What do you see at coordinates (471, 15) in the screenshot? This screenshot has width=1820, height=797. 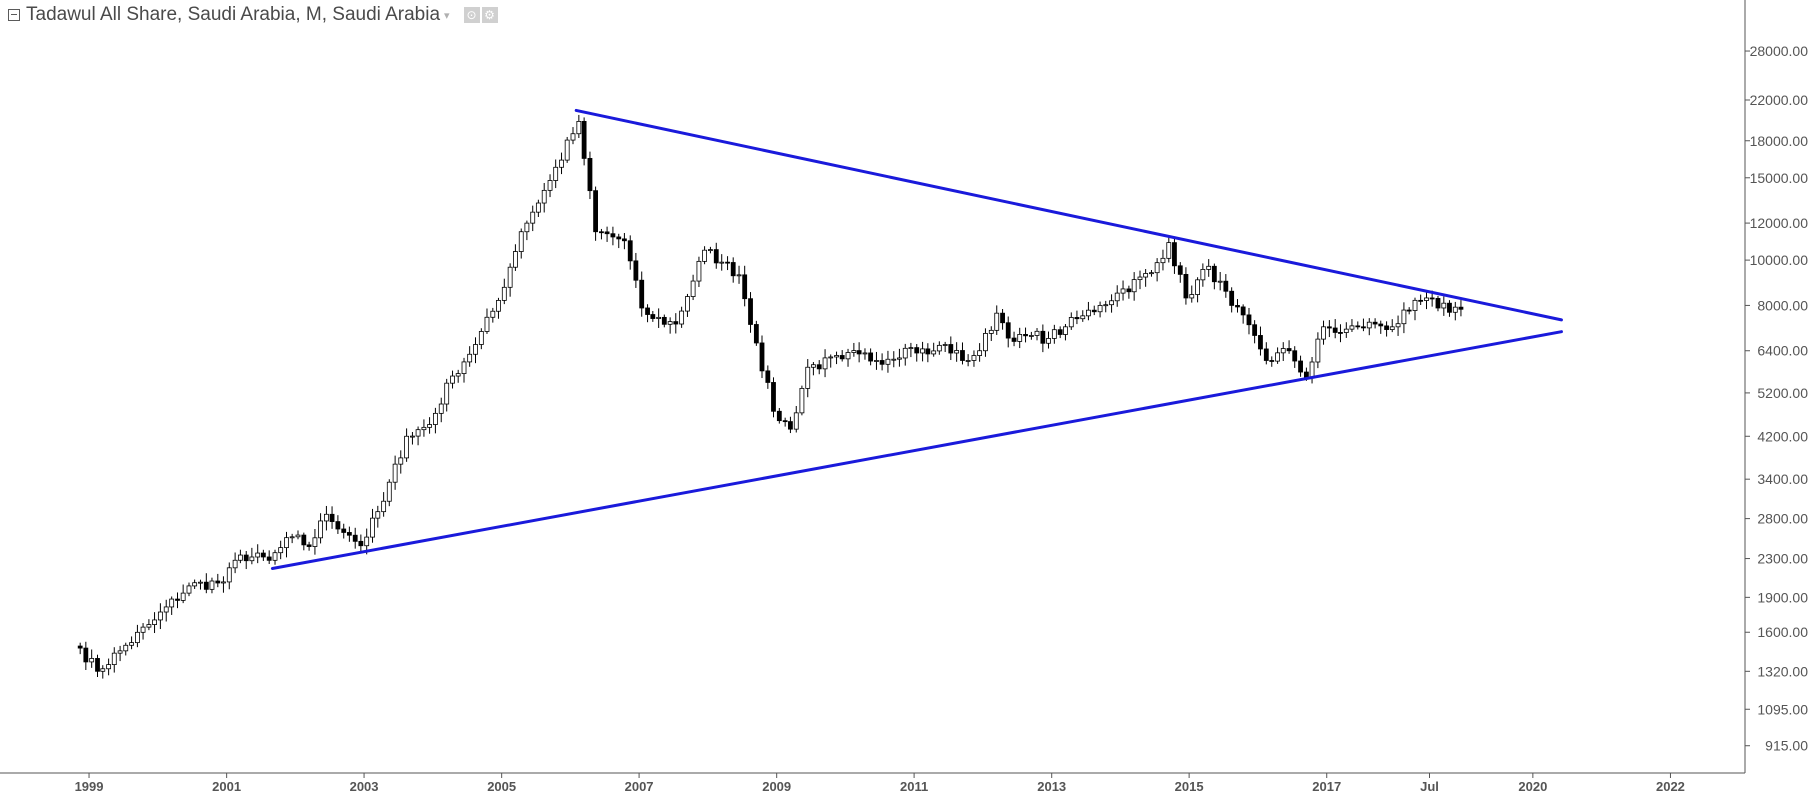 I see `hide-icon: ⊙` at bounding box center [471, 15].